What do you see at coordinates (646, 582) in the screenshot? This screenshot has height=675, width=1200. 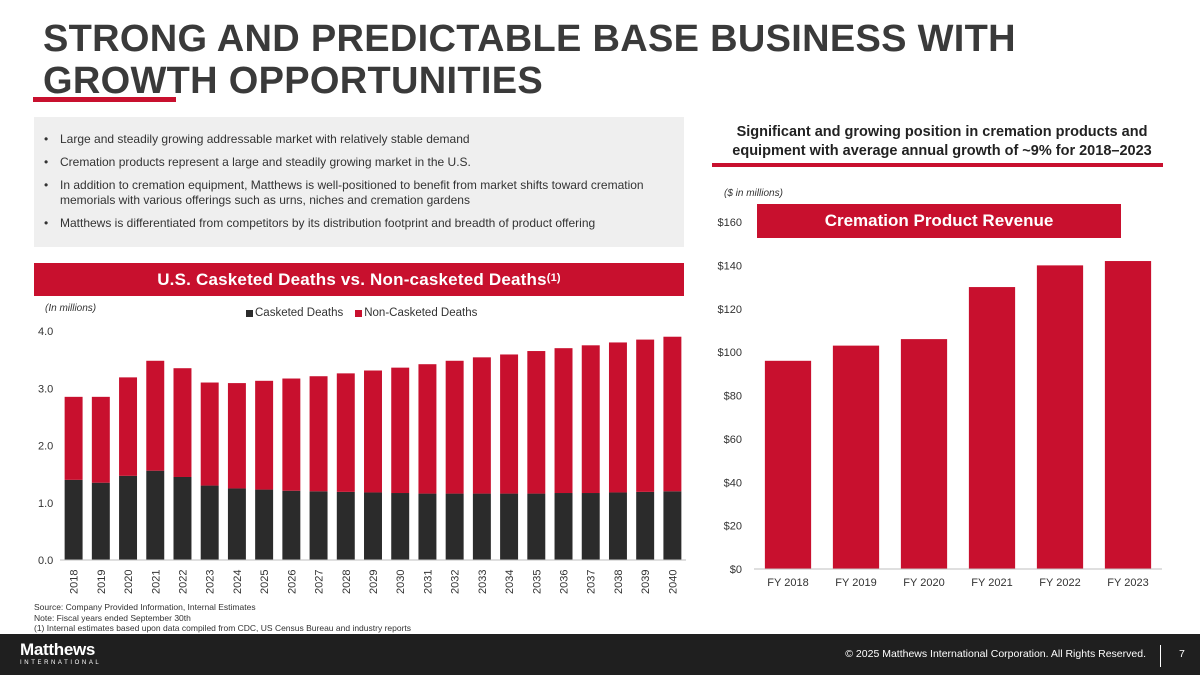 I see `x-tick-label: 2039` at bounding box center [646, 582].